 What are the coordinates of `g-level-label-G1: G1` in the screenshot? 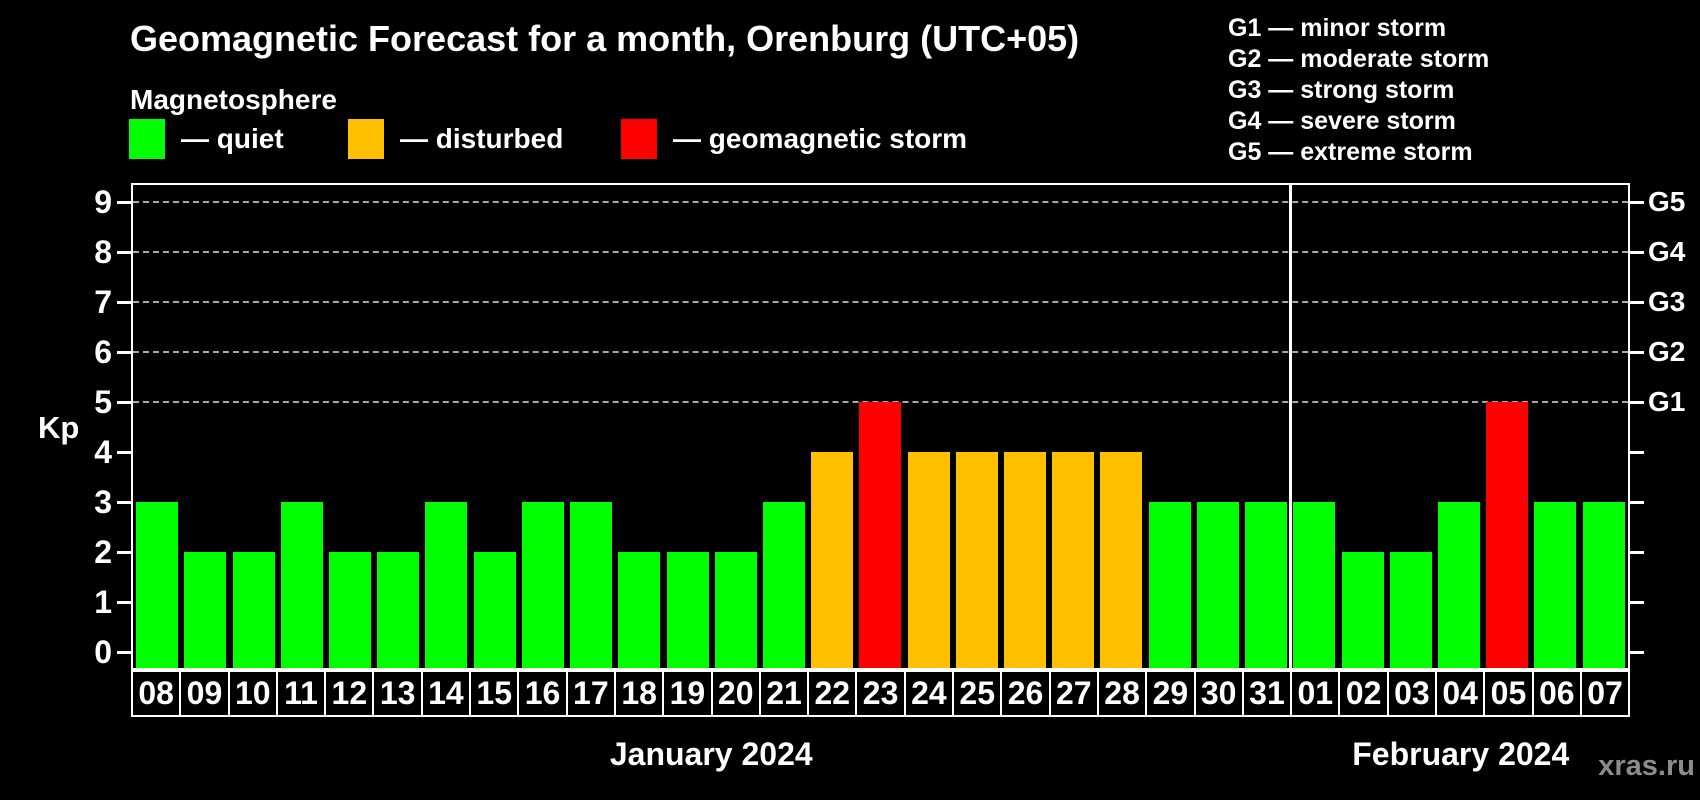 It's located at (1667, 401).